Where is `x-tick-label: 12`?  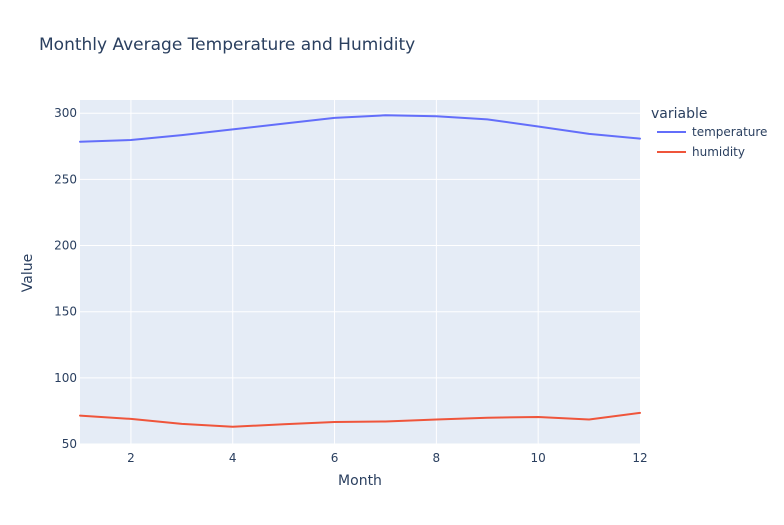
x-tick-label: 12 is located at coordinates (639, 458).